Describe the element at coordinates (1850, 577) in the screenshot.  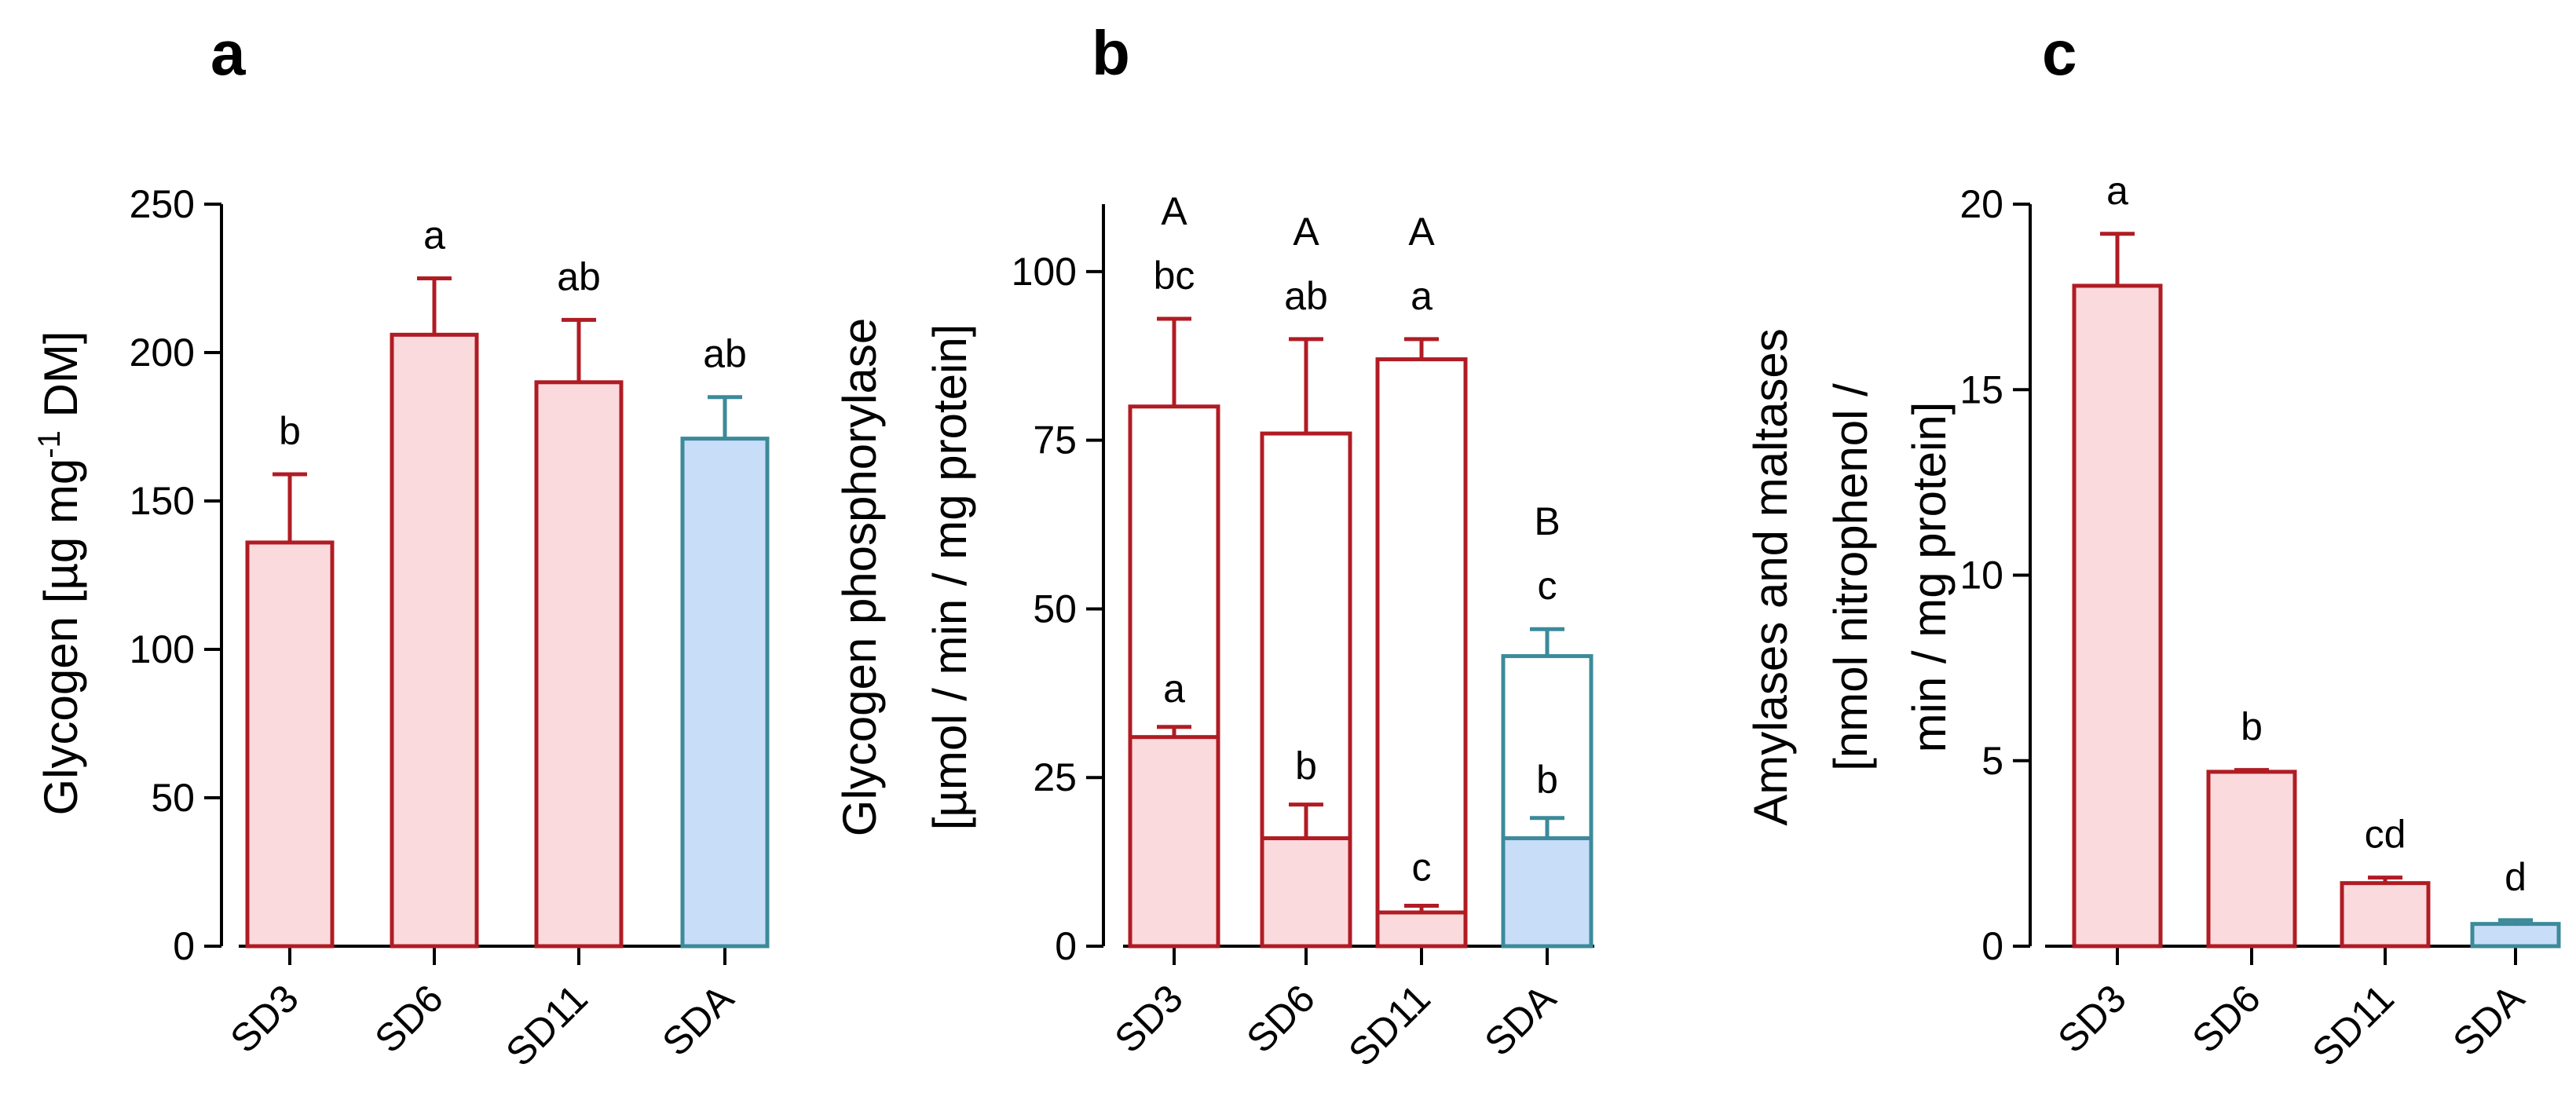
I see `panel-c-y-axis-title-line2: [nmol nitrophenol /` at that location.